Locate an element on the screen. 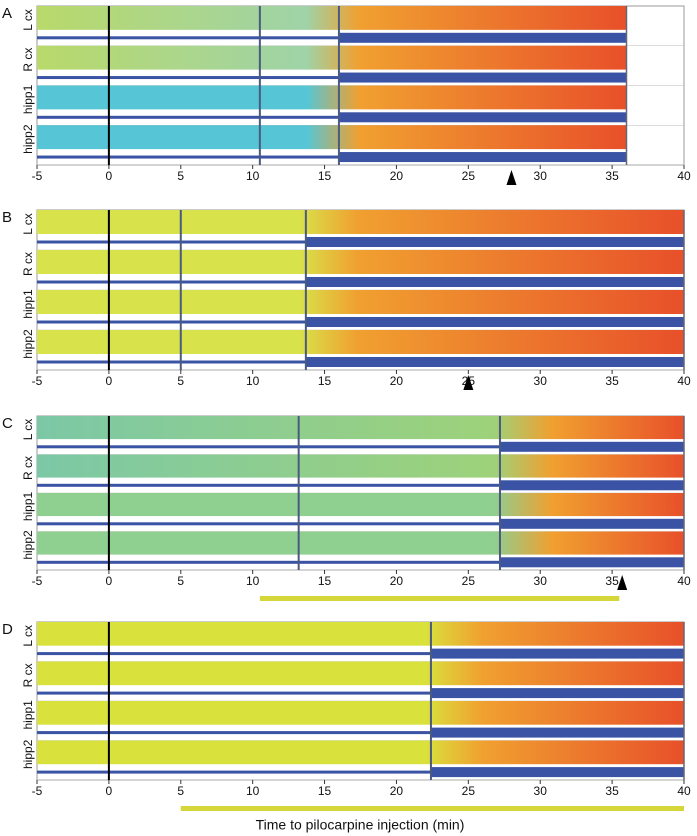  panel-label: A is located at coordinates (7, 13).